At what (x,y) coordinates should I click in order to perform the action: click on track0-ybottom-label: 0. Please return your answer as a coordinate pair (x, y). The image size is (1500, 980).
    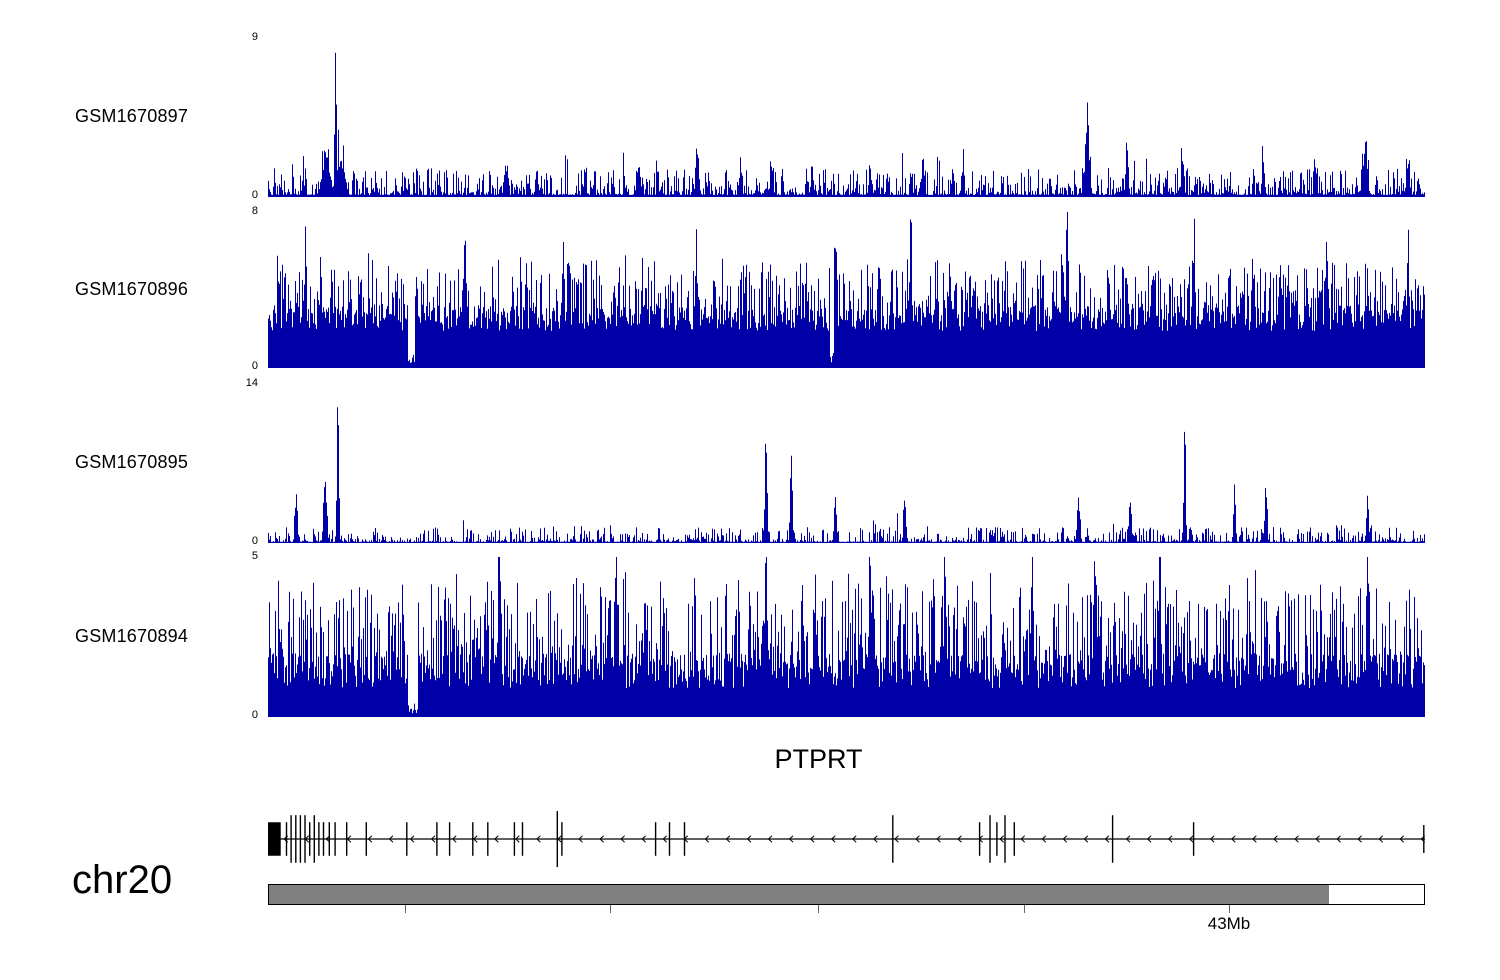
    Looking at the image, I should click on (254, 195).